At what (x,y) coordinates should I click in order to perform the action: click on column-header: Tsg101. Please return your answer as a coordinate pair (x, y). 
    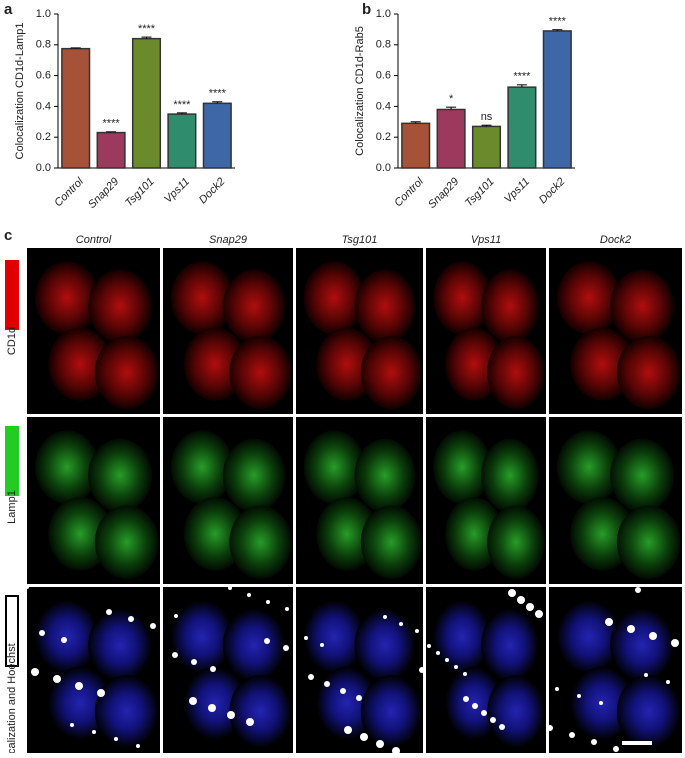
    Looking at the image, I should click on (360, 240).